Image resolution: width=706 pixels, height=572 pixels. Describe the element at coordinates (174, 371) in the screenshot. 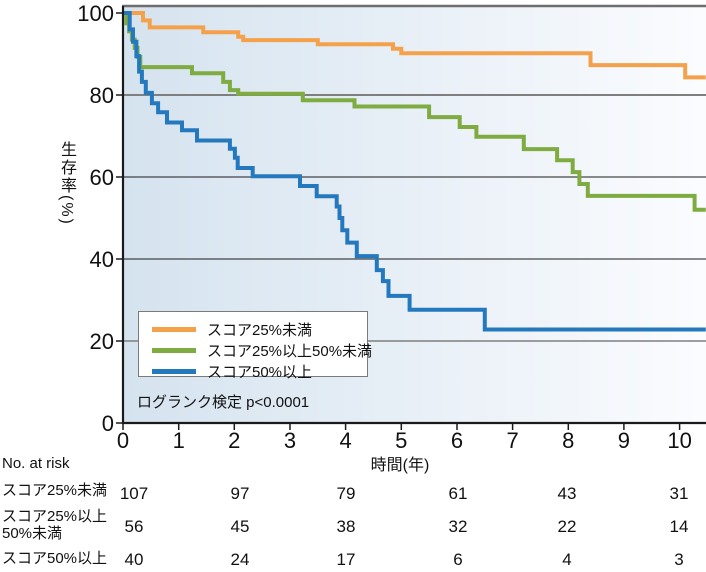

I see `legend-swatch-score-ge50` at that location.